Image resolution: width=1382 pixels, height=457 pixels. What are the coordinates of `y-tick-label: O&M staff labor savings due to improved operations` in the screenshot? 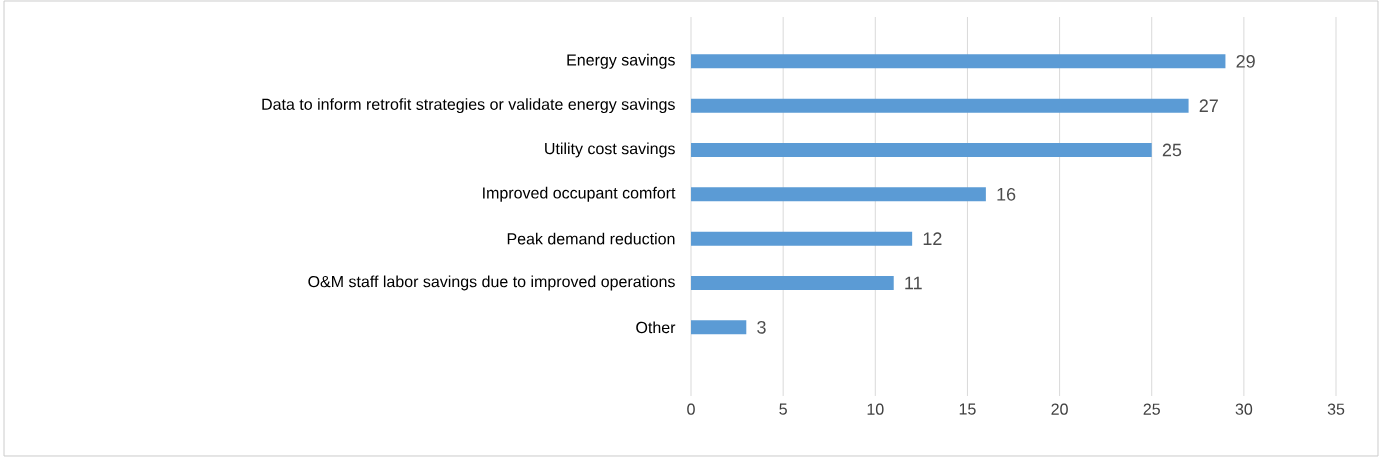 It's located at (491, 283).